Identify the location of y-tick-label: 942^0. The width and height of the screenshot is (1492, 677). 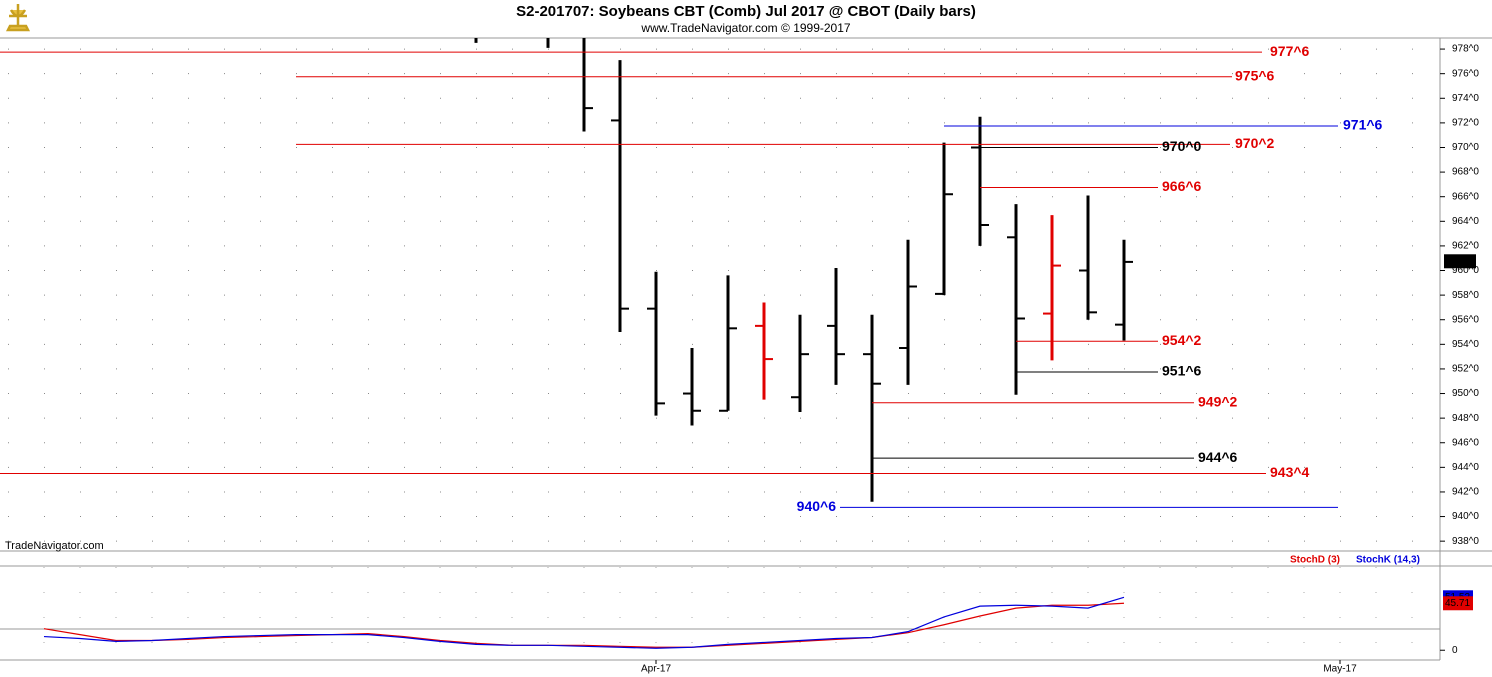
(1465, 492).